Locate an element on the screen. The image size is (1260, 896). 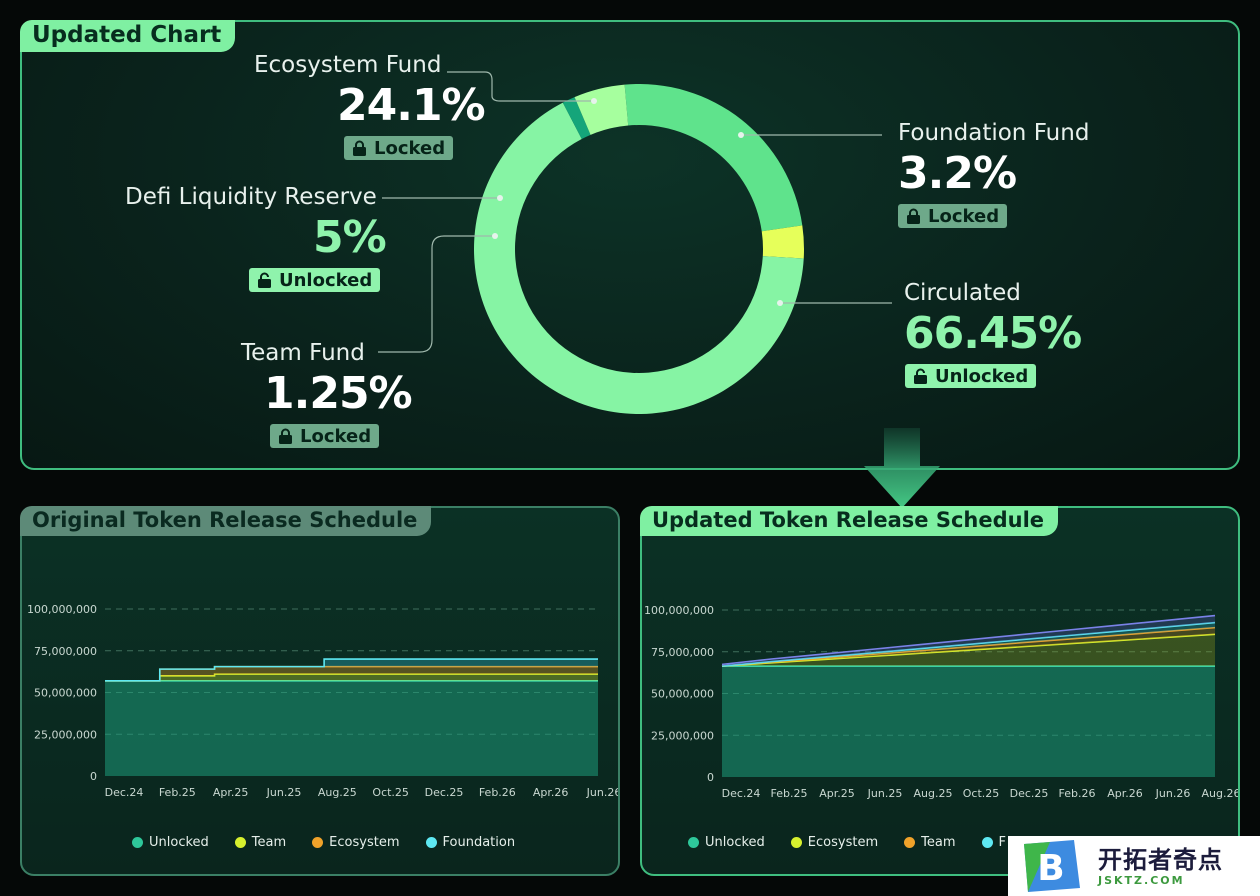
brand-logo-icon: B is located at coordinates (1052, 866).